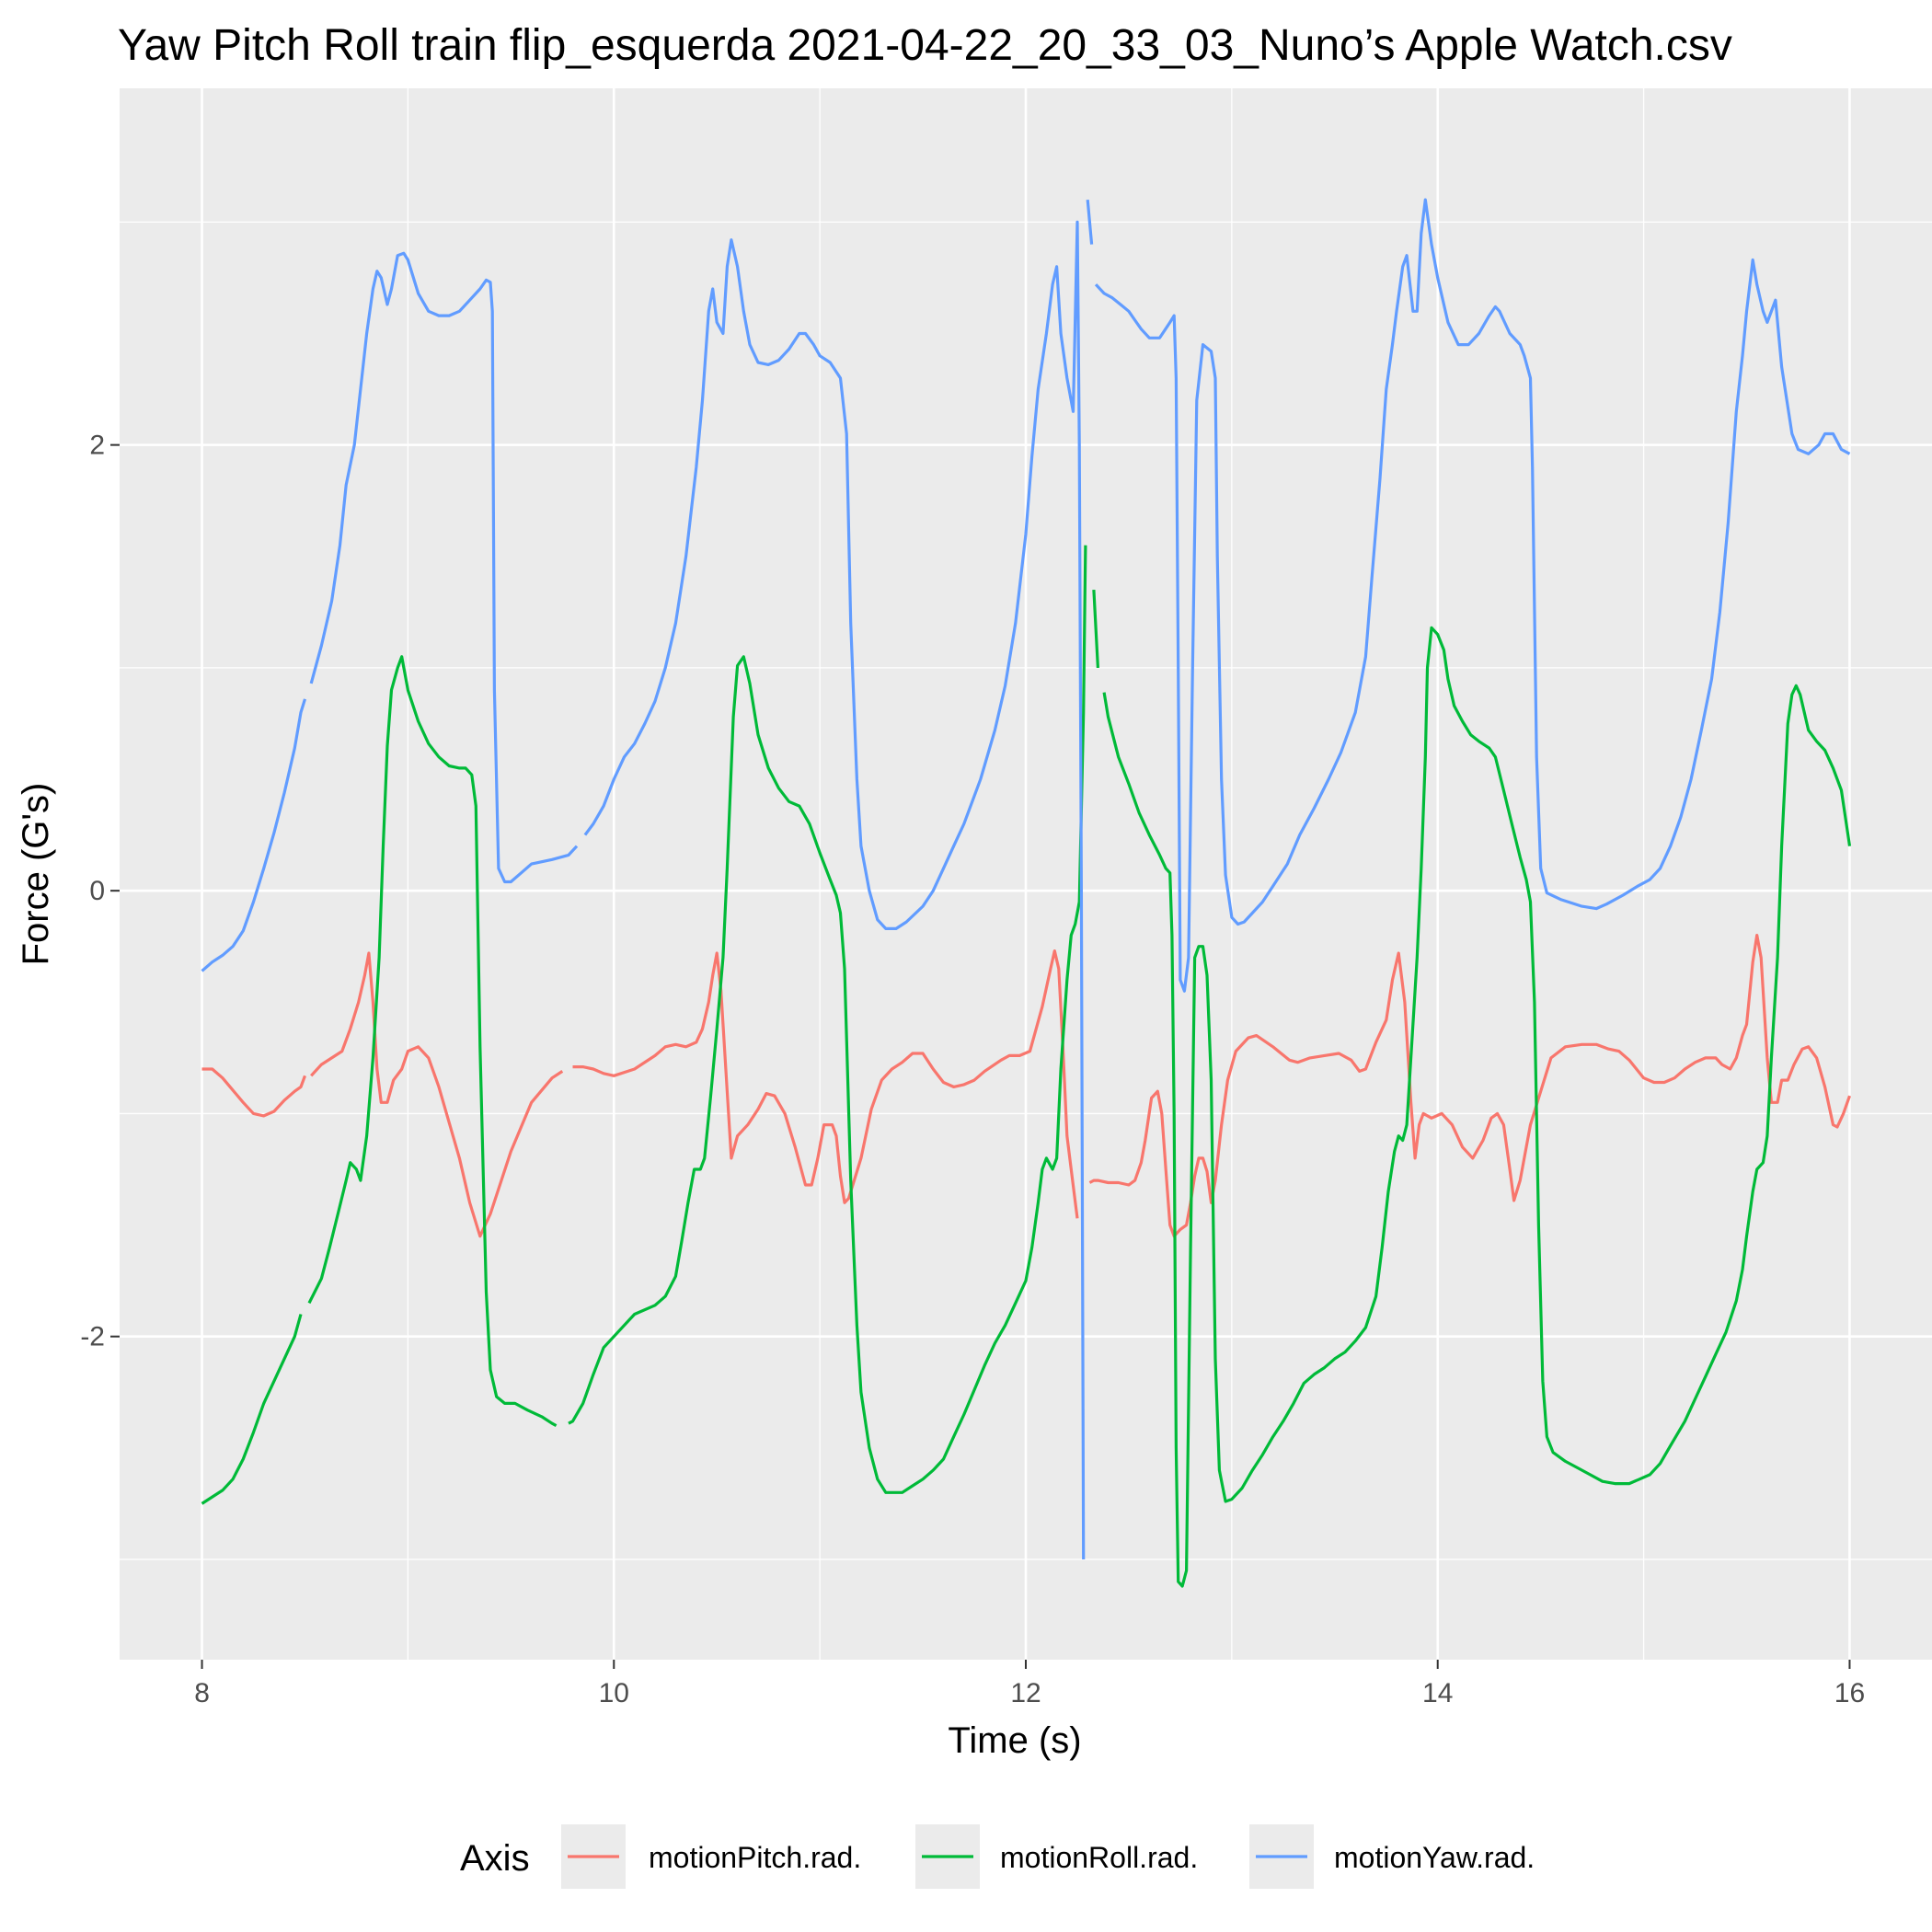  I want to click on legend-label: motionYaw.rad., so click(1434, 1857).